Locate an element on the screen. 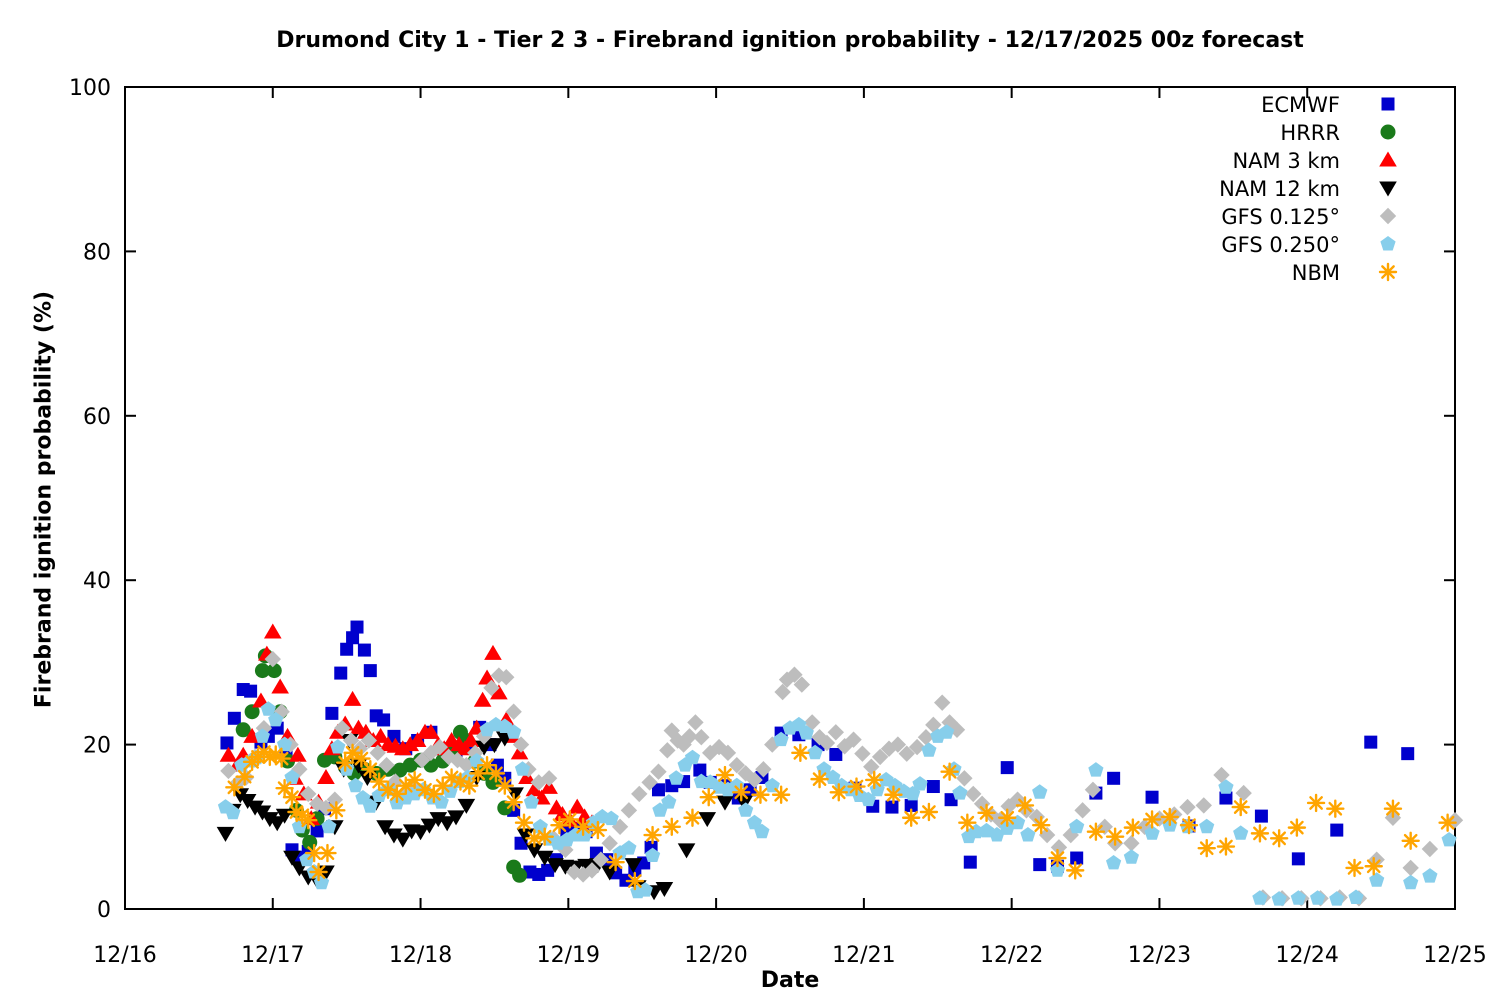 Image resolution: width=1500 pixels, height=1000 pixels. legend-label: HRRR is located at coordinates (1310, 133).